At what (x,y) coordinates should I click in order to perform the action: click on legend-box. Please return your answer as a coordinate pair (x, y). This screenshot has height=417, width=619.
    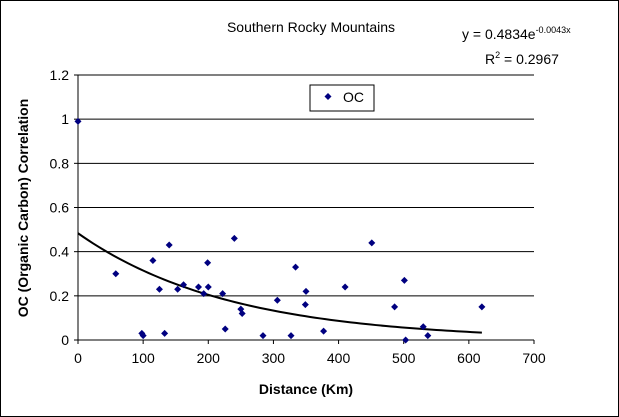
    Looking at the image, I should click on (342, 98).